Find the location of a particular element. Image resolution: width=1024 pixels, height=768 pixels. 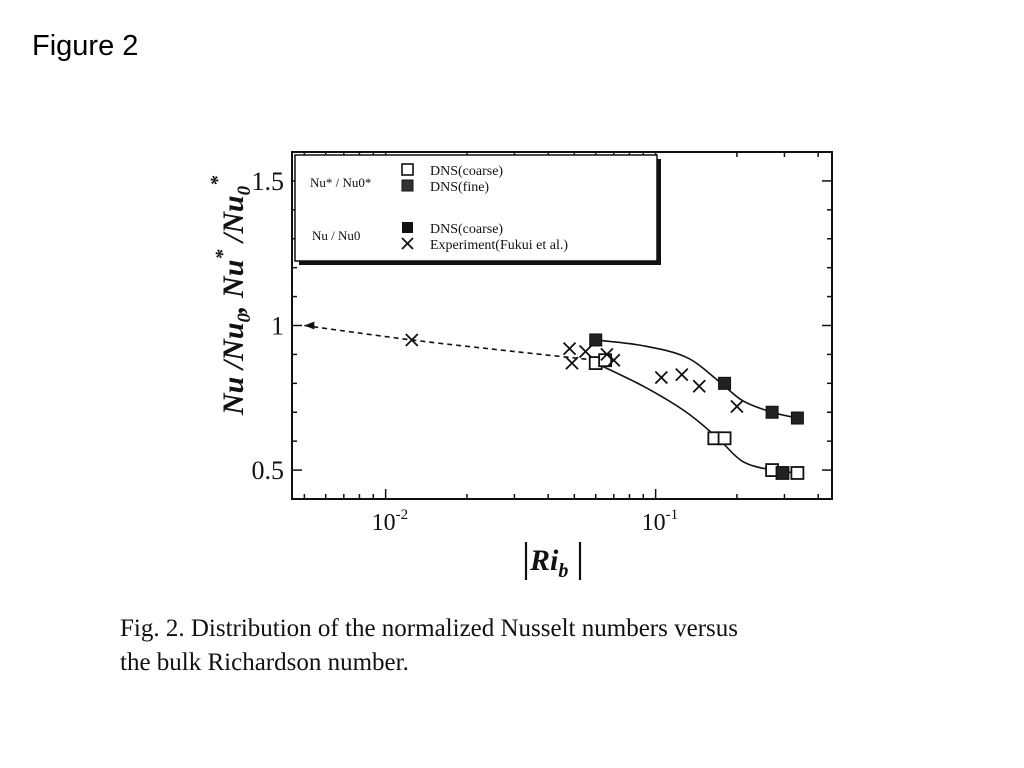

legend-marker-cross is located at coordinates (407, 243).